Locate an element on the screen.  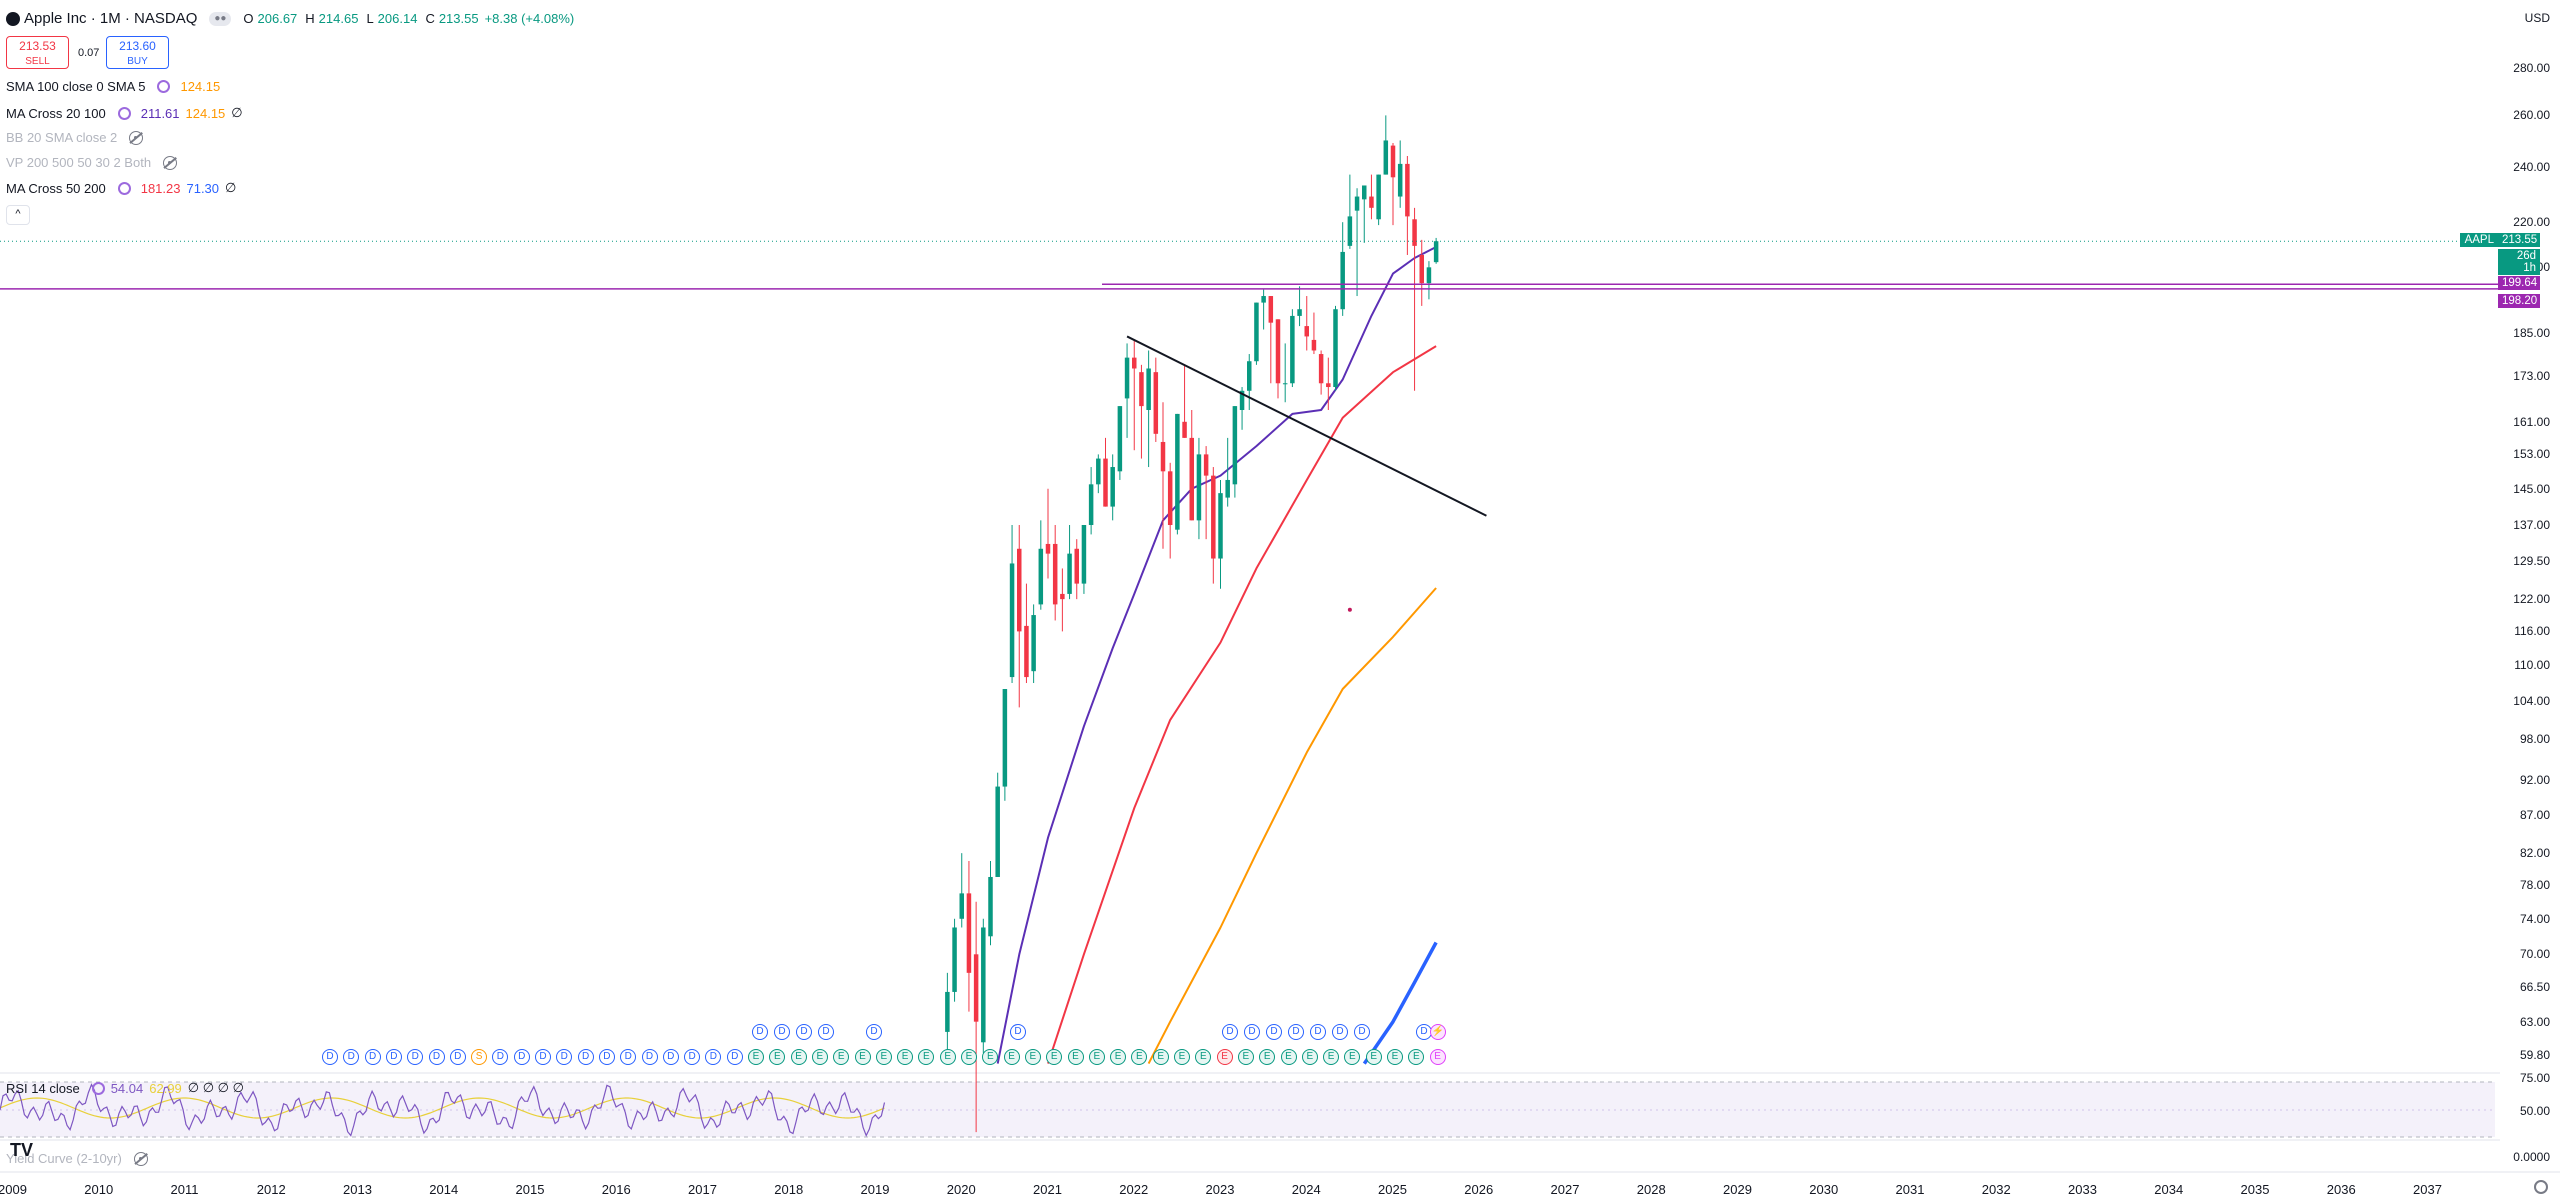
settings-gear-icon is located at coordinates (2541, 1187).